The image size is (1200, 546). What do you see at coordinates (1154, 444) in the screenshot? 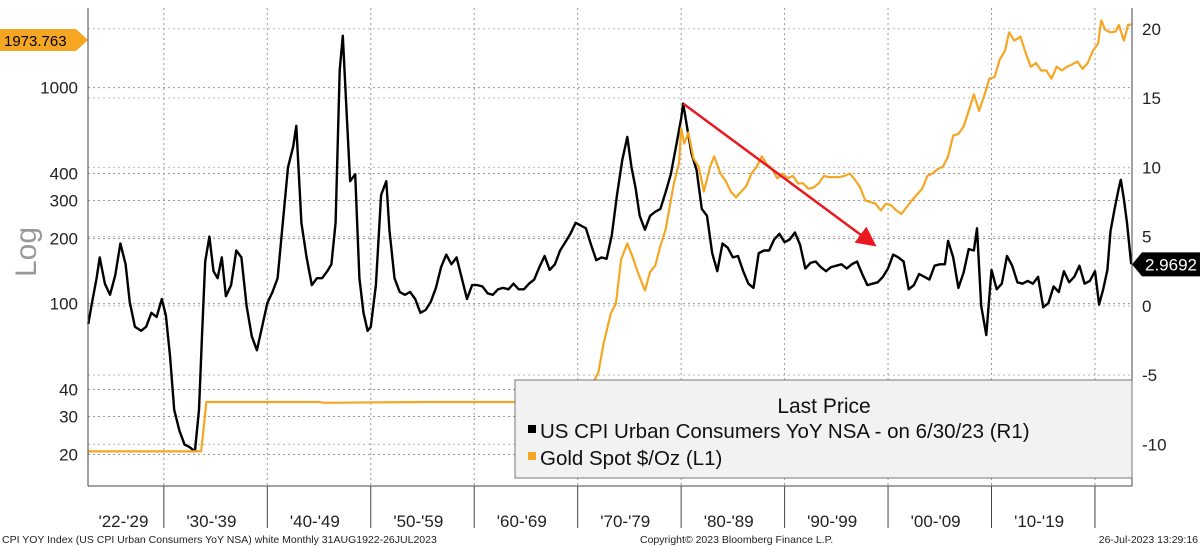
I see `right-tick-label--10: -10` at bounding box center [1154, 444].